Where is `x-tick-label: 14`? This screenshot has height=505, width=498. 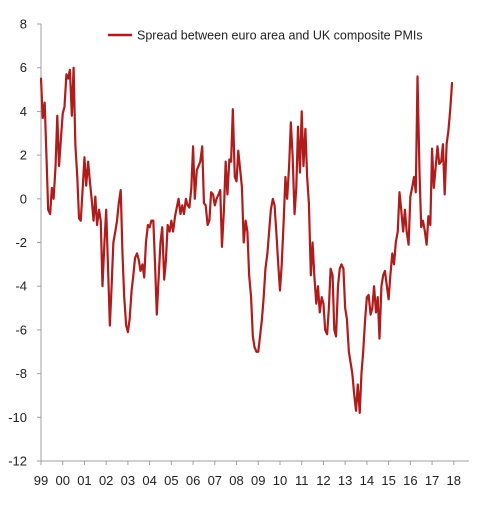 x-tick-label: 14 is located at coordinates (367, 480).